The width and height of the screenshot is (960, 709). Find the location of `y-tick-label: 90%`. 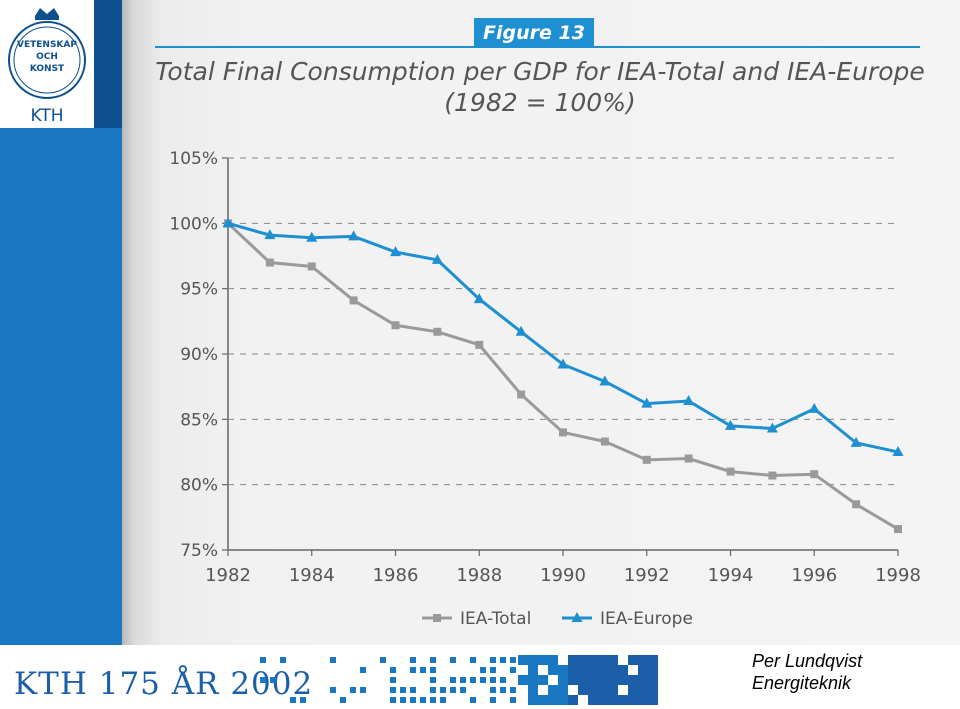

y-tick-label: 90% is located at coordinates (199, 355).